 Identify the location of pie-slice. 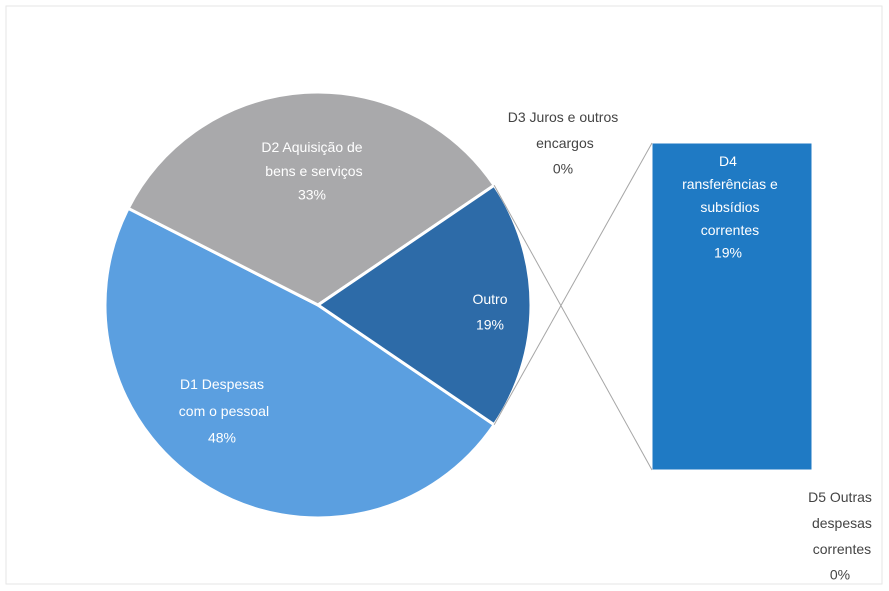
(424, 305).